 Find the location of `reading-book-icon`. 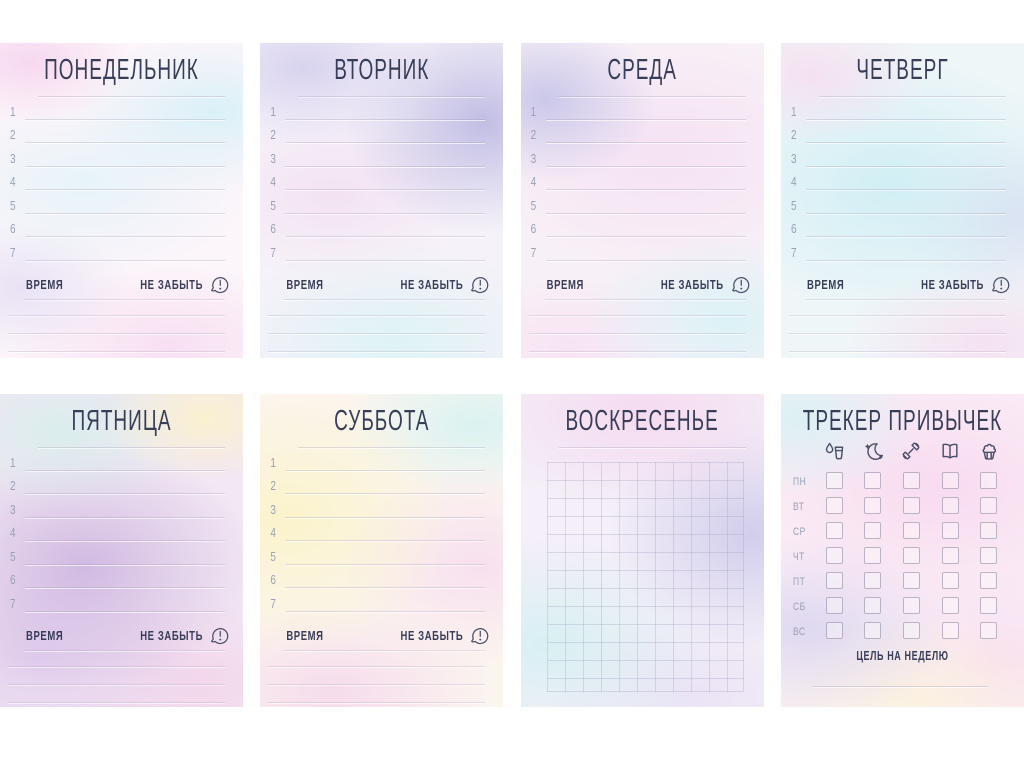

reading-book-icon is located at coordinates (950, 451).